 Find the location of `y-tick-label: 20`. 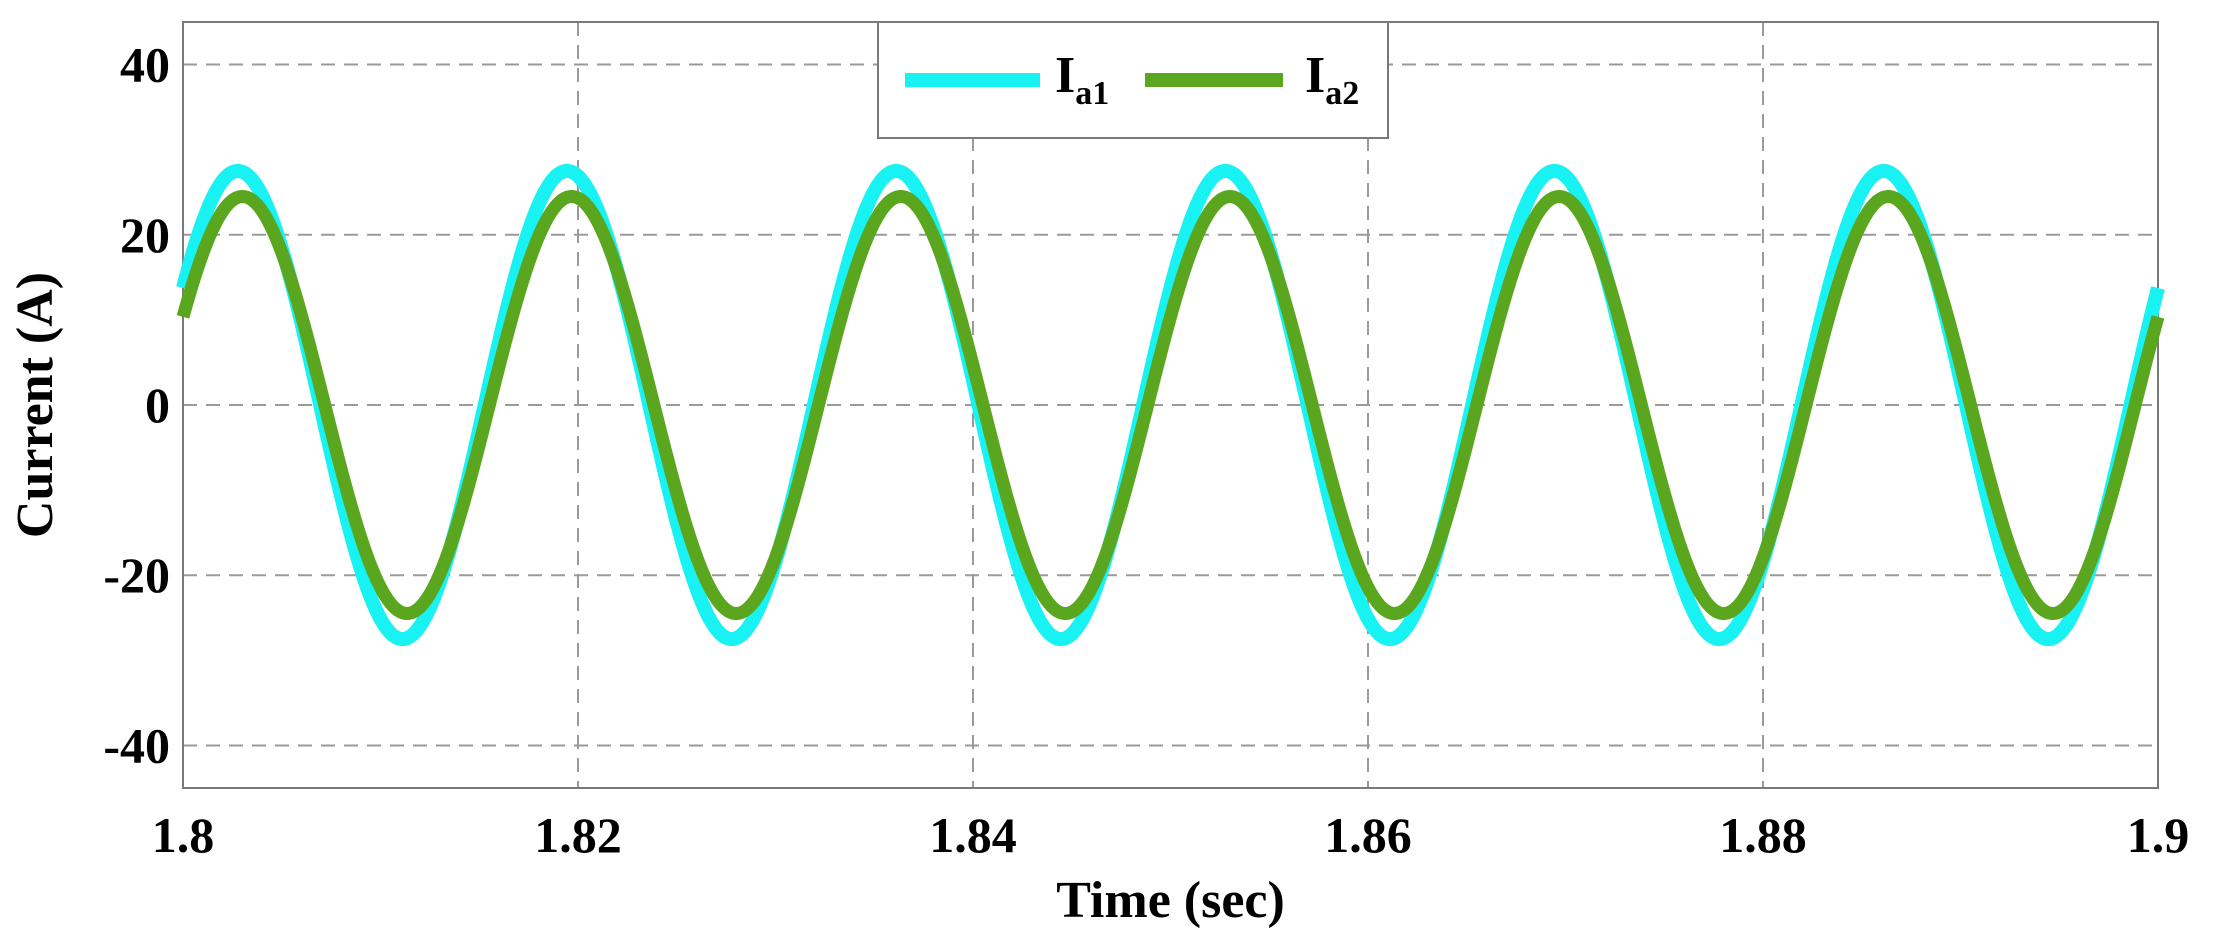

y-tick-label: 20 is located at coordinates (145, 235).